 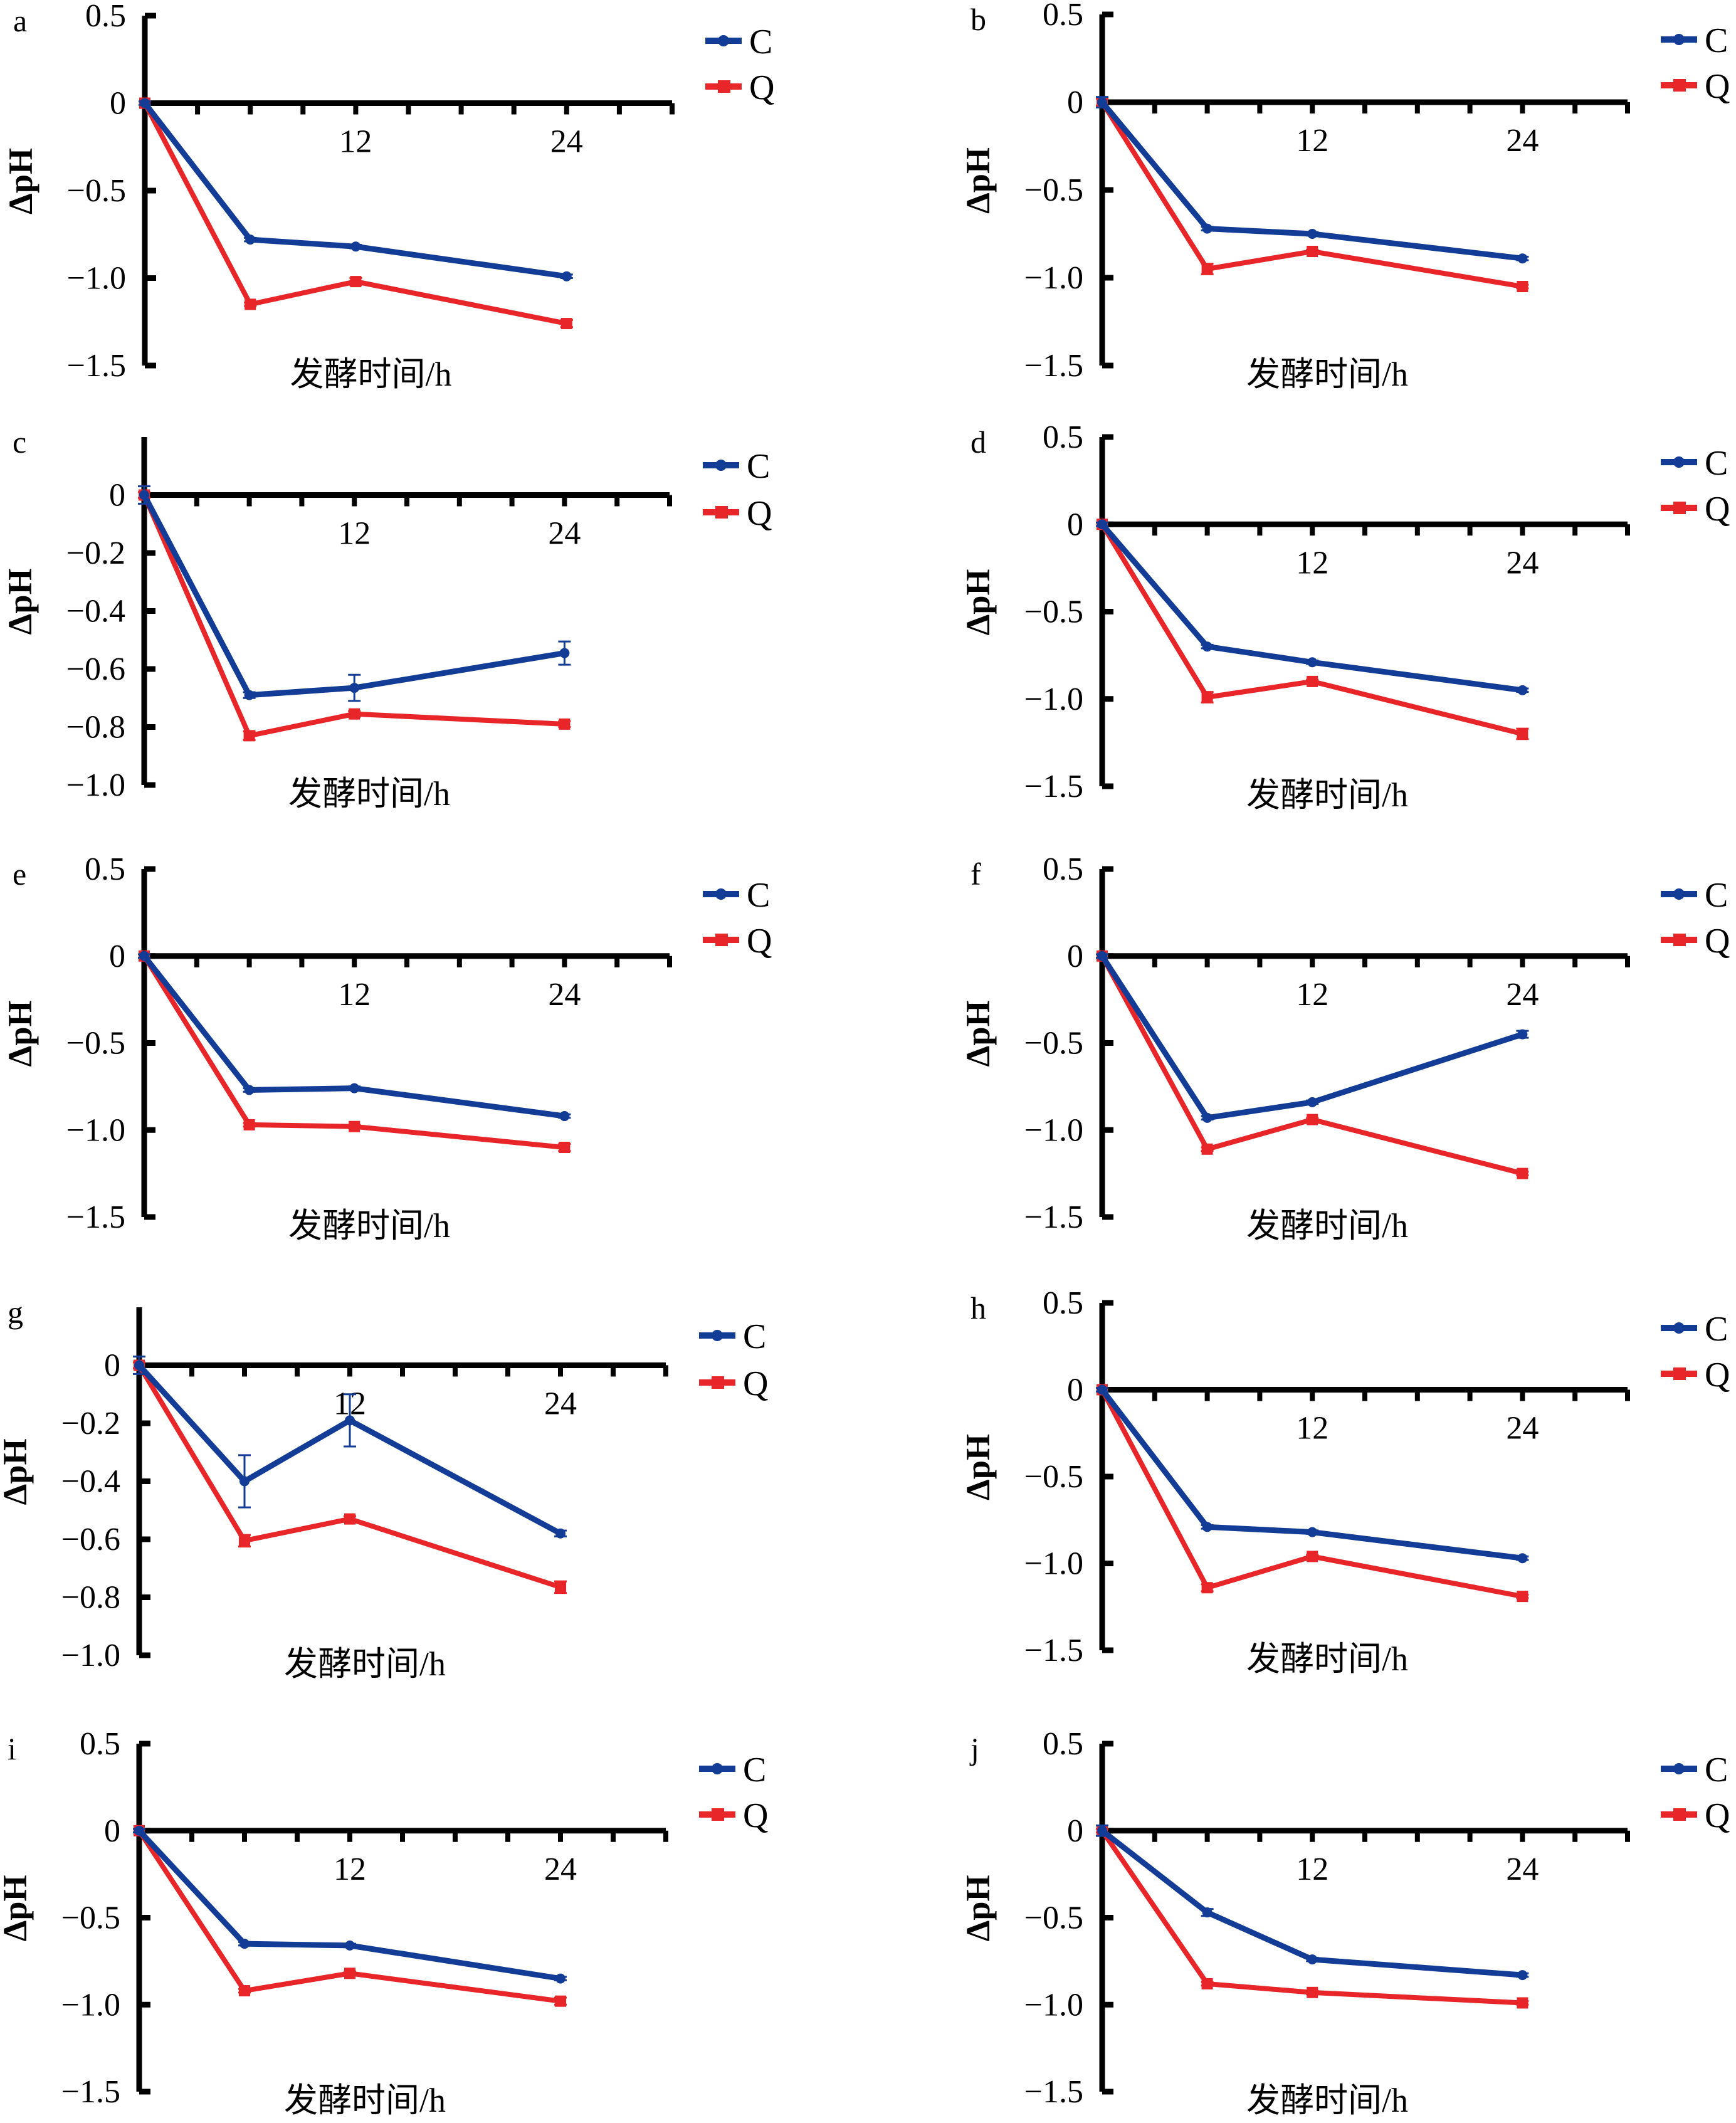 I want to click on y-tick-label: −0.5, so click(x=1053, y=1477).